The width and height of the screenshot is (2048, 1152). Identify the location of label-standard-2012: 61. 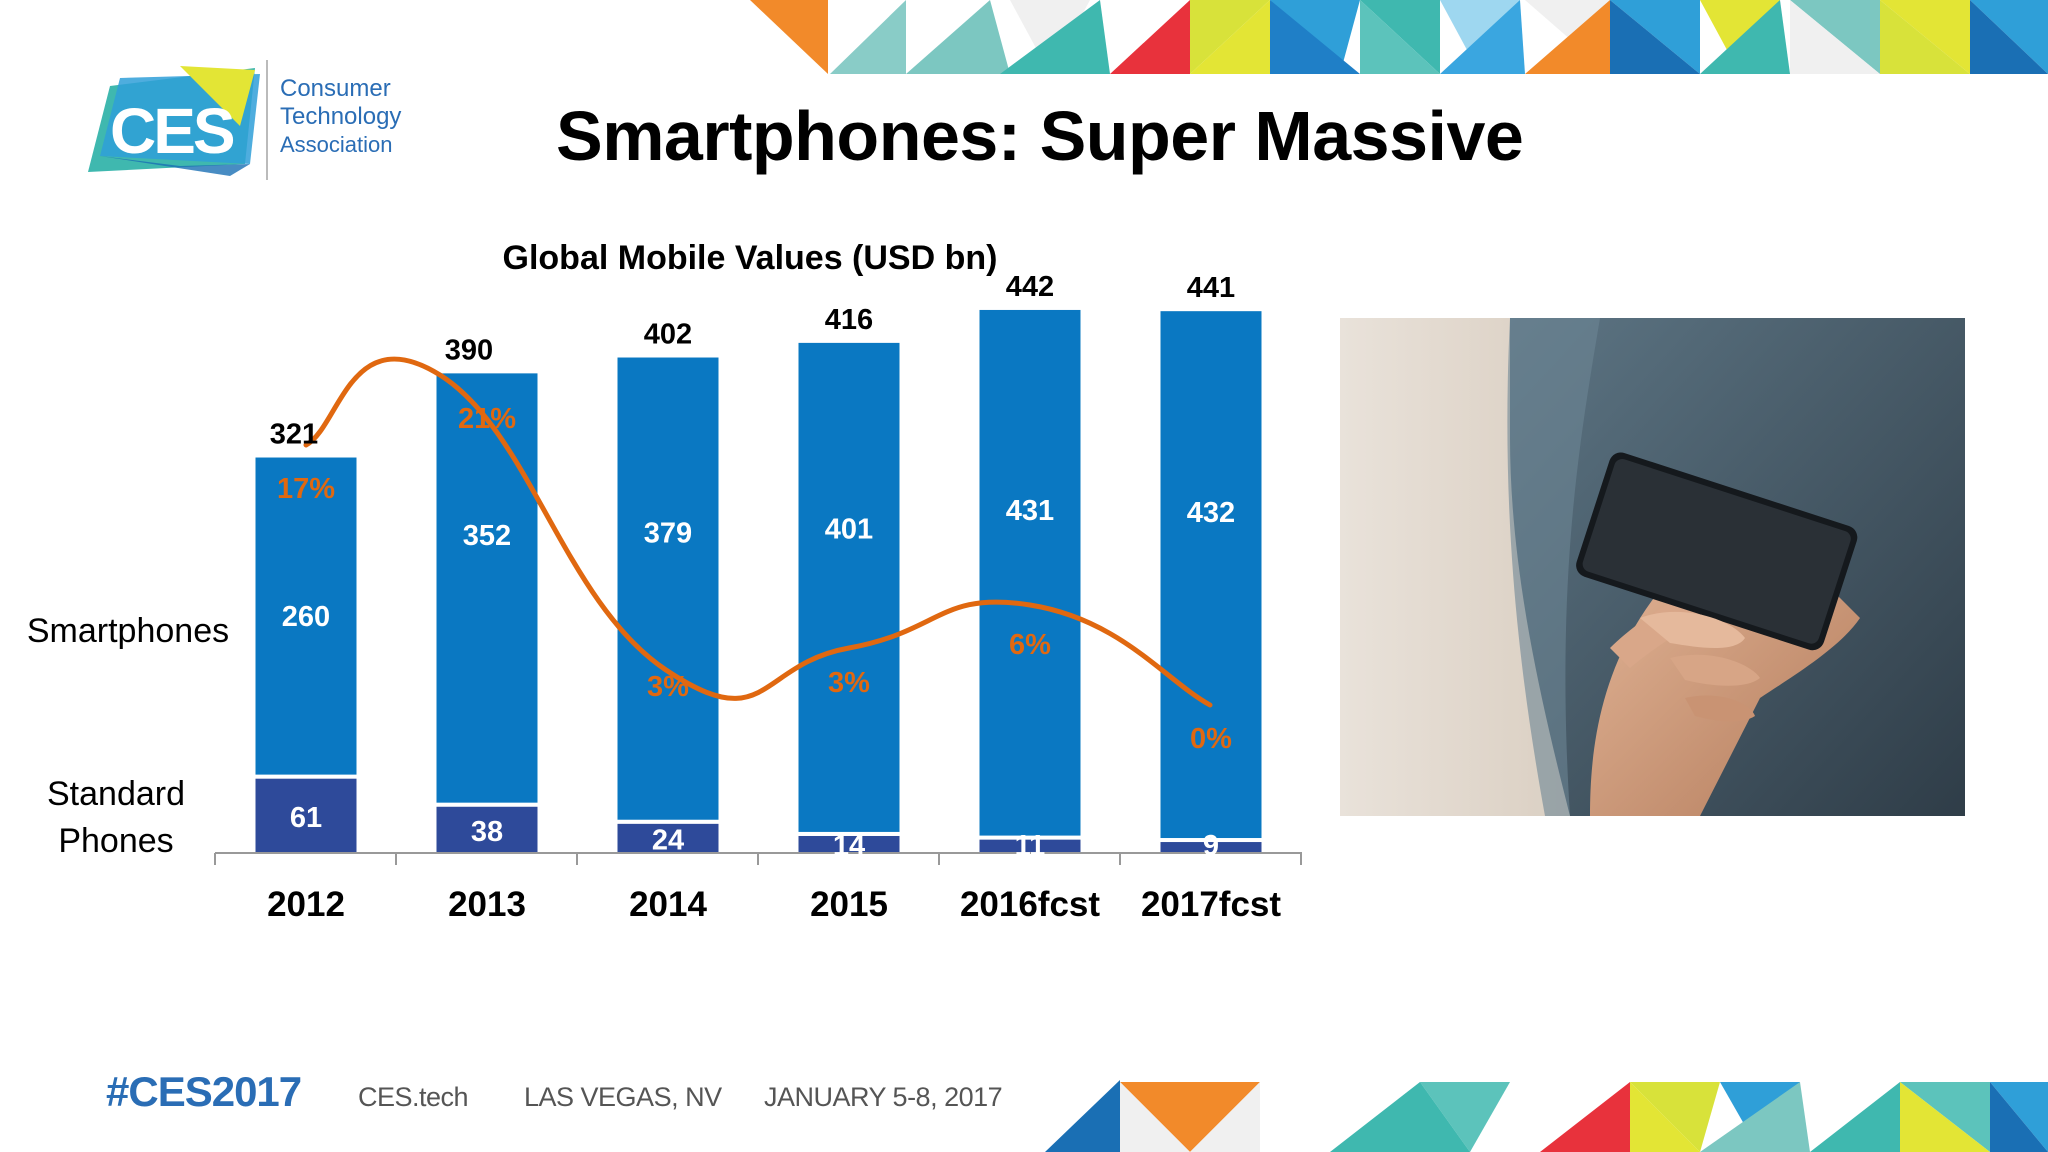
(306, 818).